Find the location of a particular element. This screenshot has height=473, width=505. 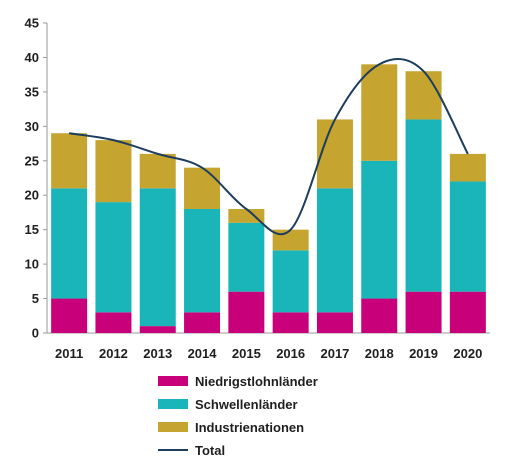

x-tick-label: 2013 is located at coordinates (157, 353).